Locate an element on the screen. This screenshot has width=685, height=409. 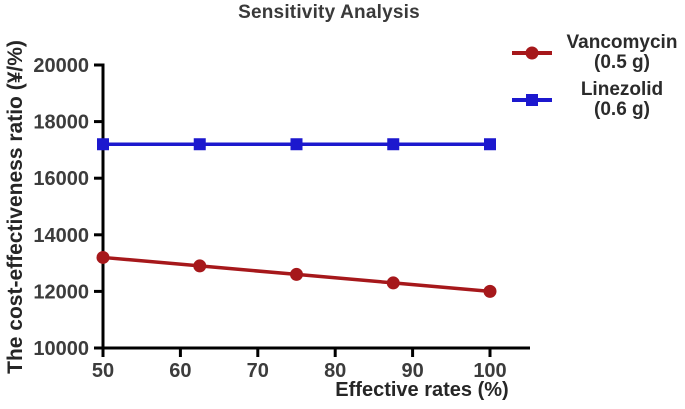
legend-label-linezolid: Linezolid (0.6 g) is located at coordinates (622, 100).